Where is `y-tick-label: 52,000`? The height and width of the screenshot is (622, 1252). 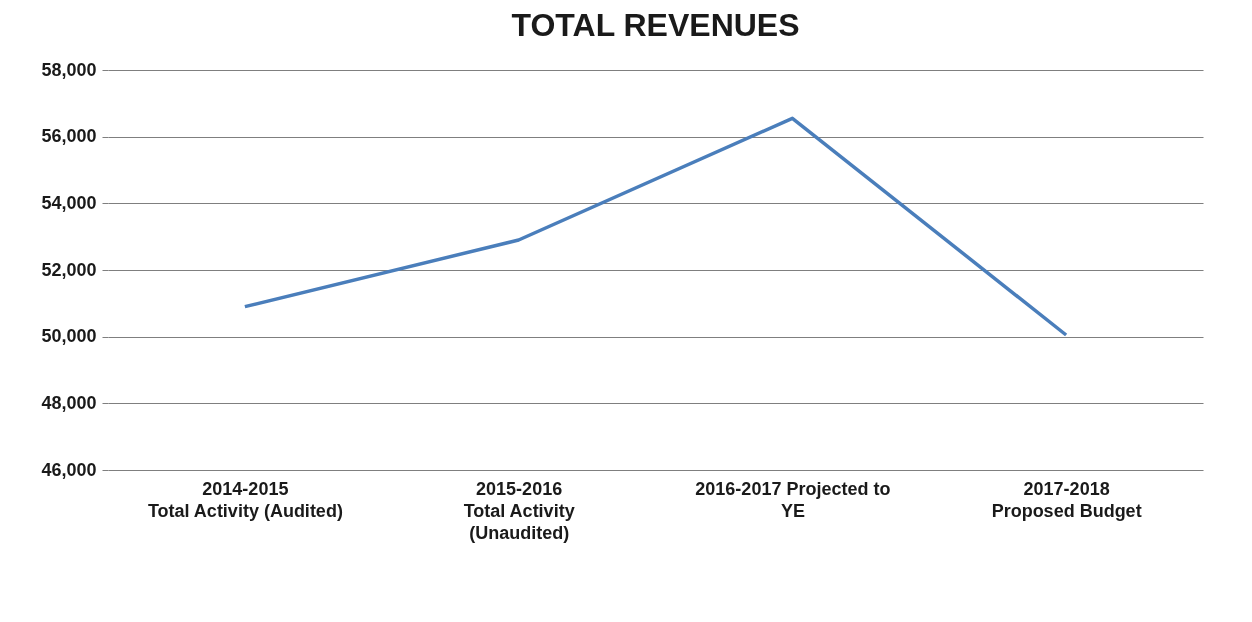 y-tick-label: 52,000 is located at coordinates (69, 269).